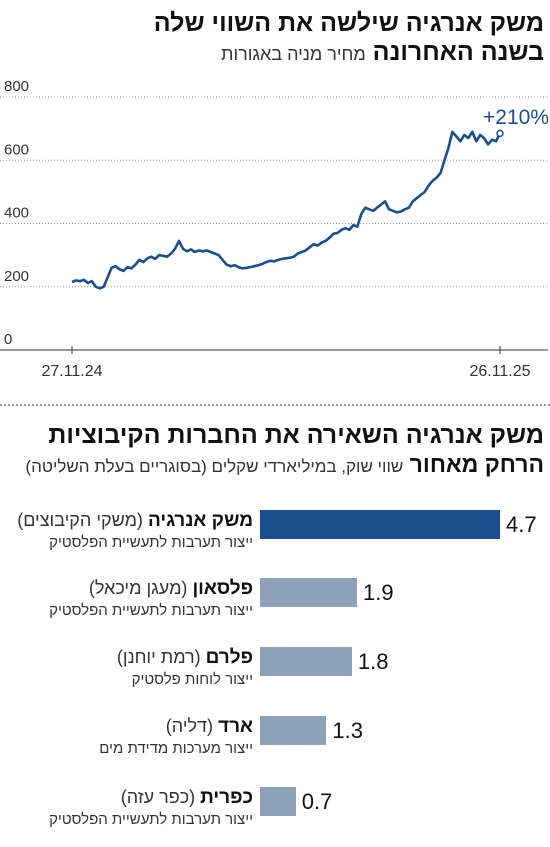  Describe the element at coordinates (235, 726) in the screenshot. I see `company-name: ארד` at that location.